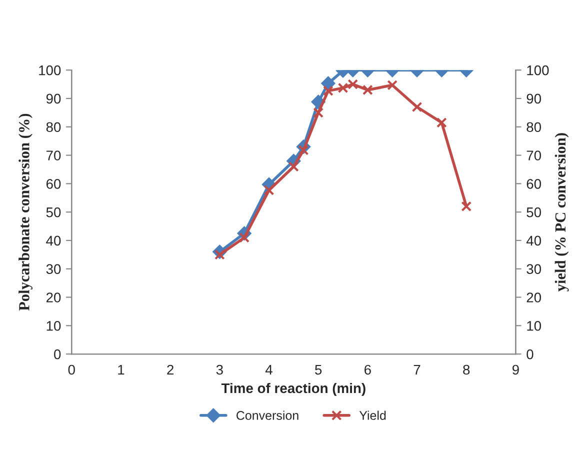 This screenshot has width=573, height=458. Describe the element at coordinates (267, 415) in the screenshot. I see `legend-label: Conversion` at that location.